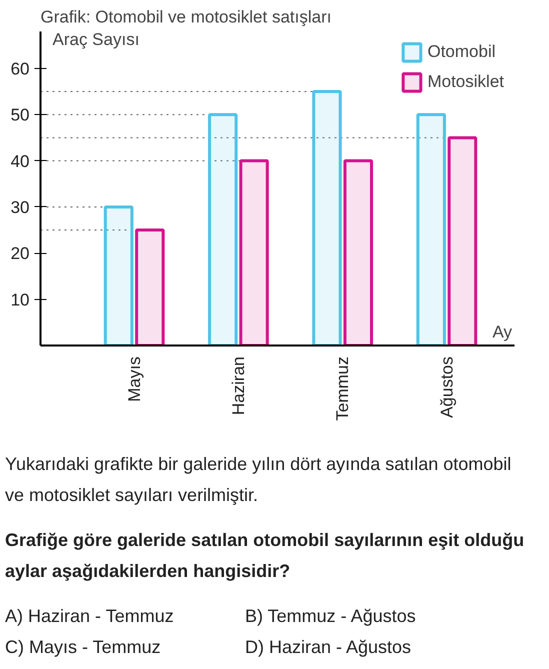  I want to click on text: A) Haziran - Temmuz, so click(90, 616).